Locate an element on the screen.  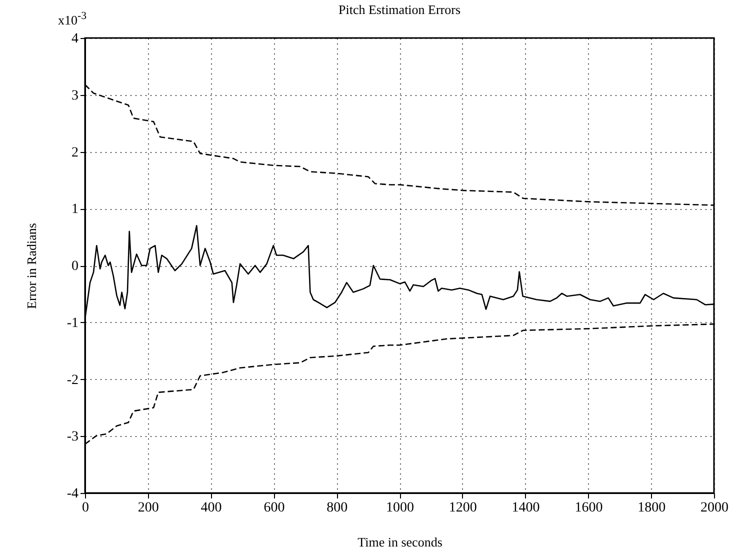
x-tick-label: 400 is located at coordinates (211, 508).